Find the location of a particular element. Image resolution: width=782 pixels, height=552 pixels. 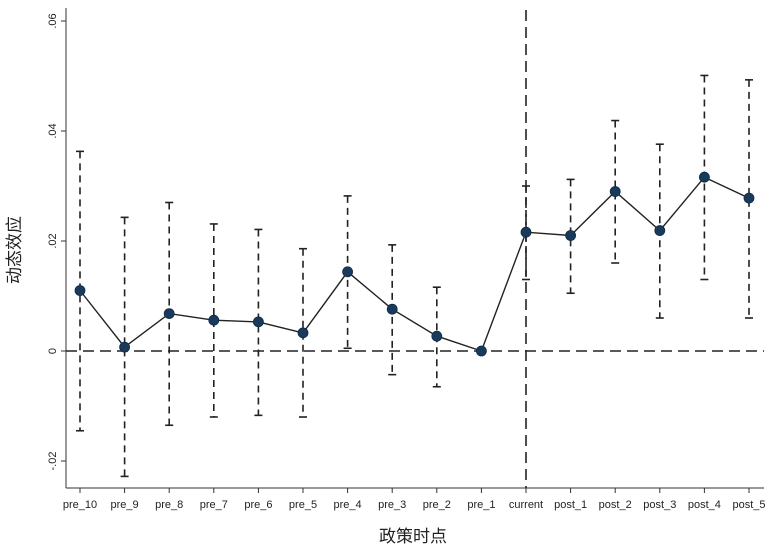

x-tick-label: post_1 is located at coordinates (570, 505).